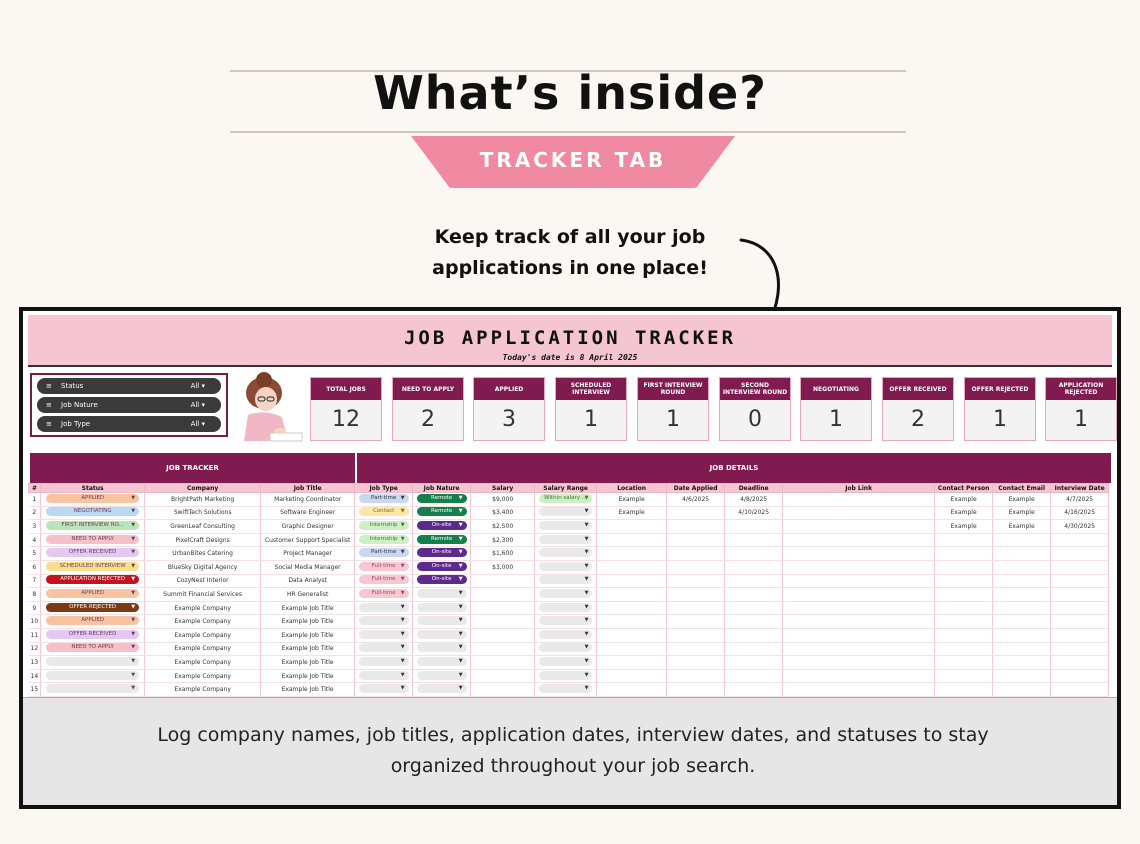 The height and width of the screenshot is (844, 1140). I want to click on column-header: #, so click(34, 488).